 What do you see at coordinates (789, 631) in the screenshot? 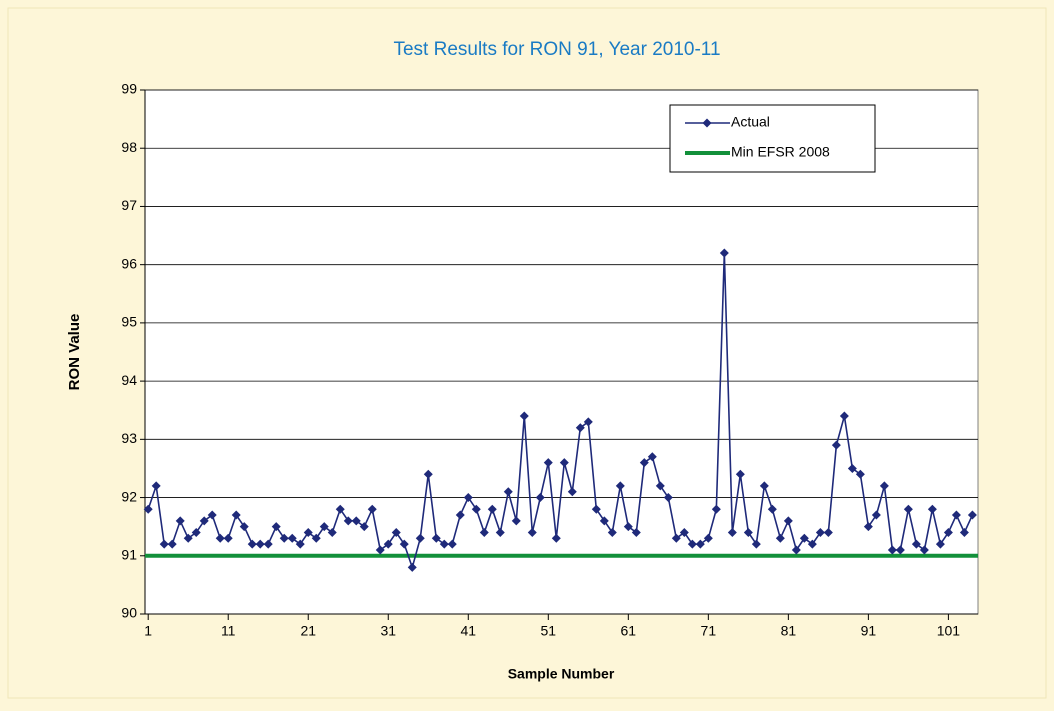
I see `x-tick-label: 81` at bounding box center [789, 631].